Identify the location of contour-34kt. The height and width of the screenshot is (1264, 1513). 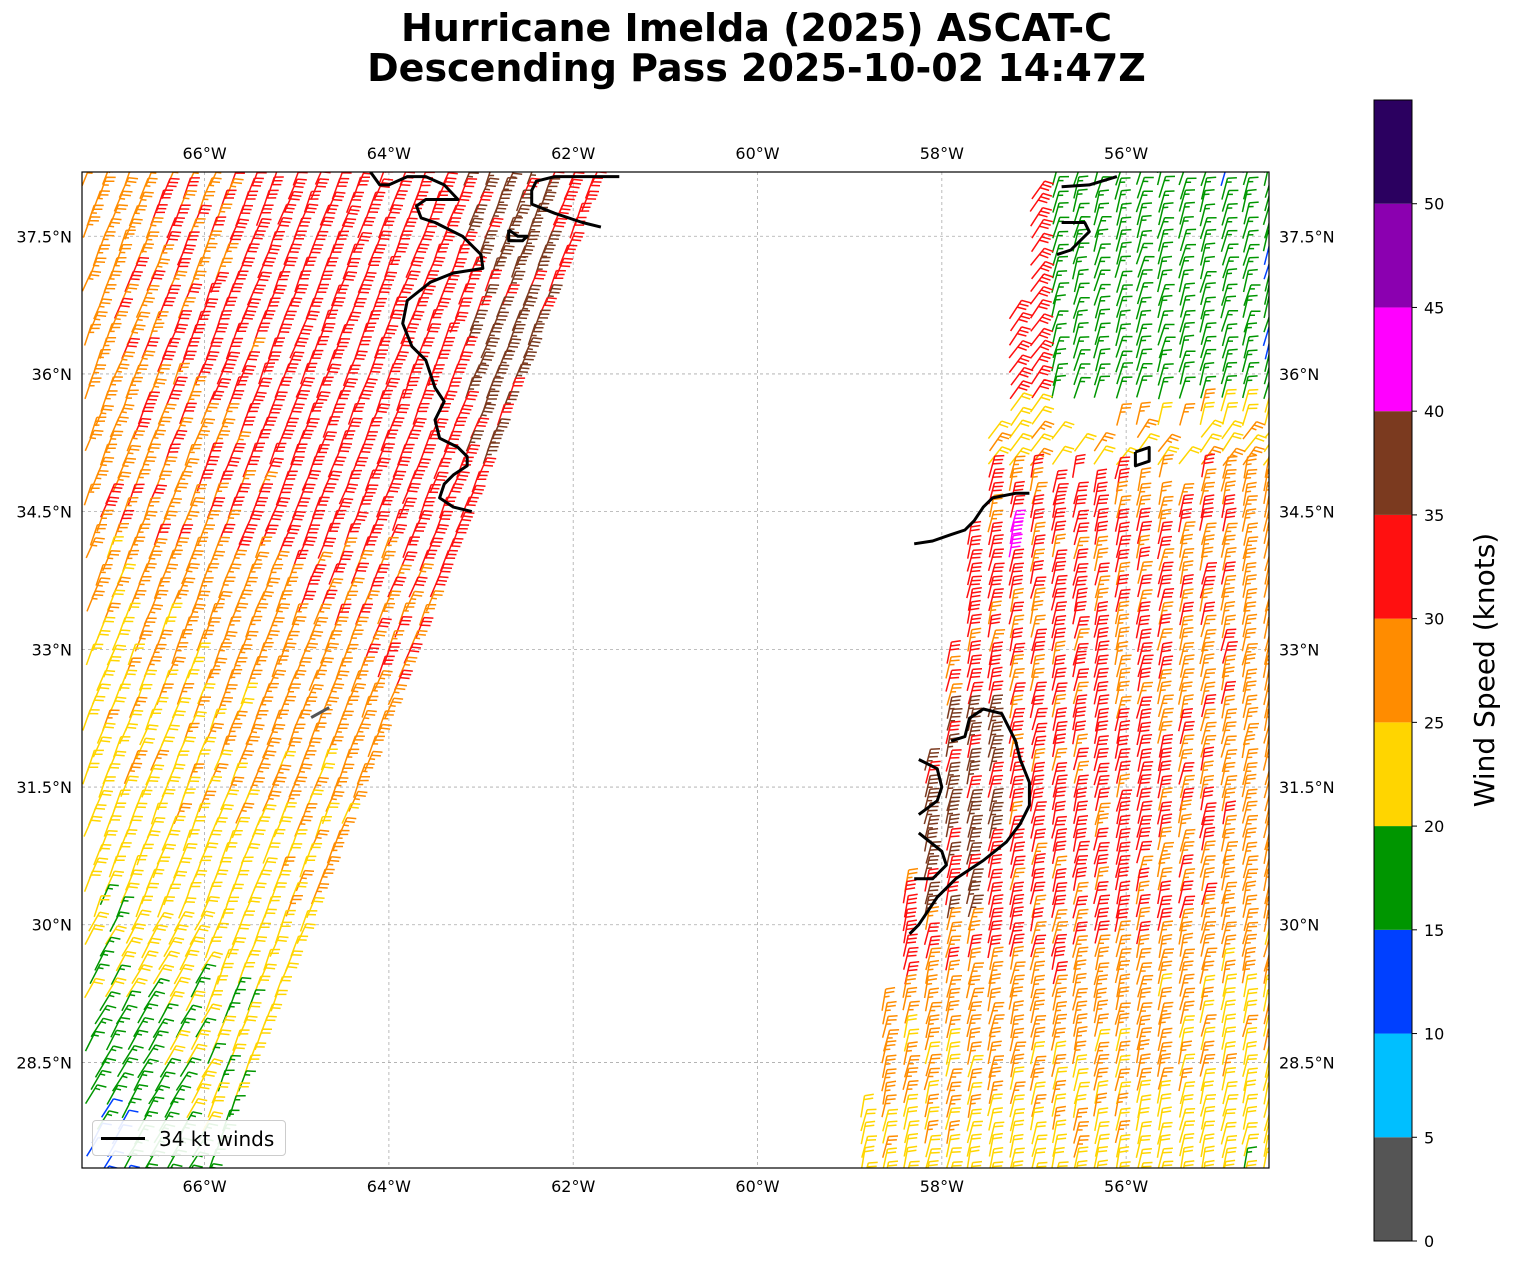
(1142, 456).